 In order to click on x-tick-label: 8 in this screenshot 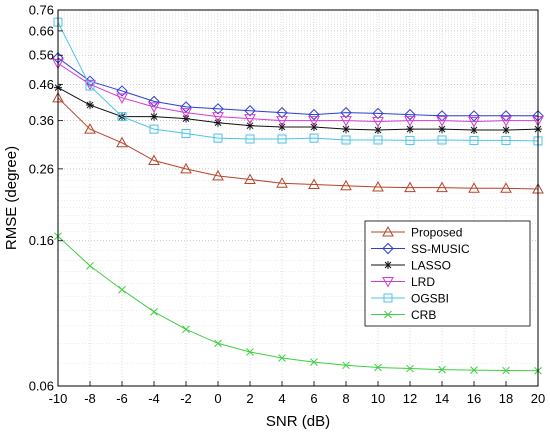, I will do `click(345, 398)`.